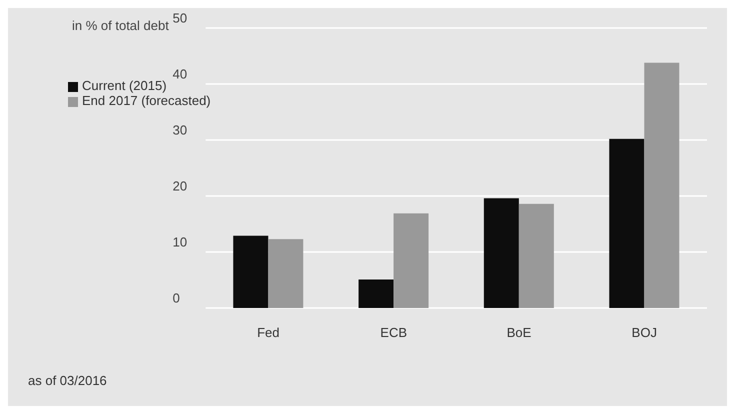 The image size is (735, 414). I want to click on x-tick-label: BoE, so click(519, 332).